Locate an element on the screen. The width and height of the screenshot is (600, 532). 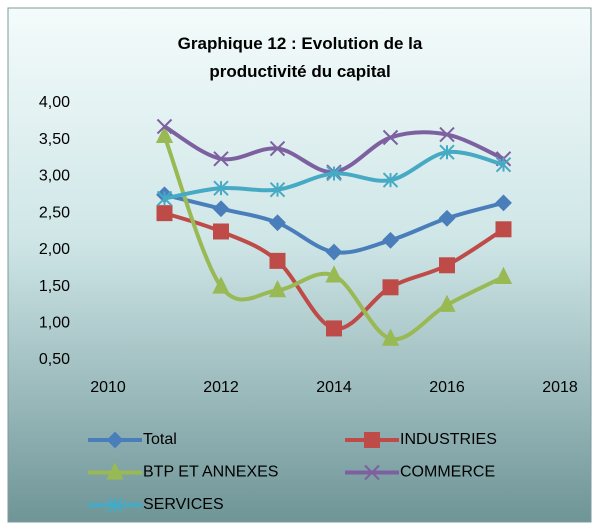
x-tick-label: 2016 is located at coordinates (447, 387).